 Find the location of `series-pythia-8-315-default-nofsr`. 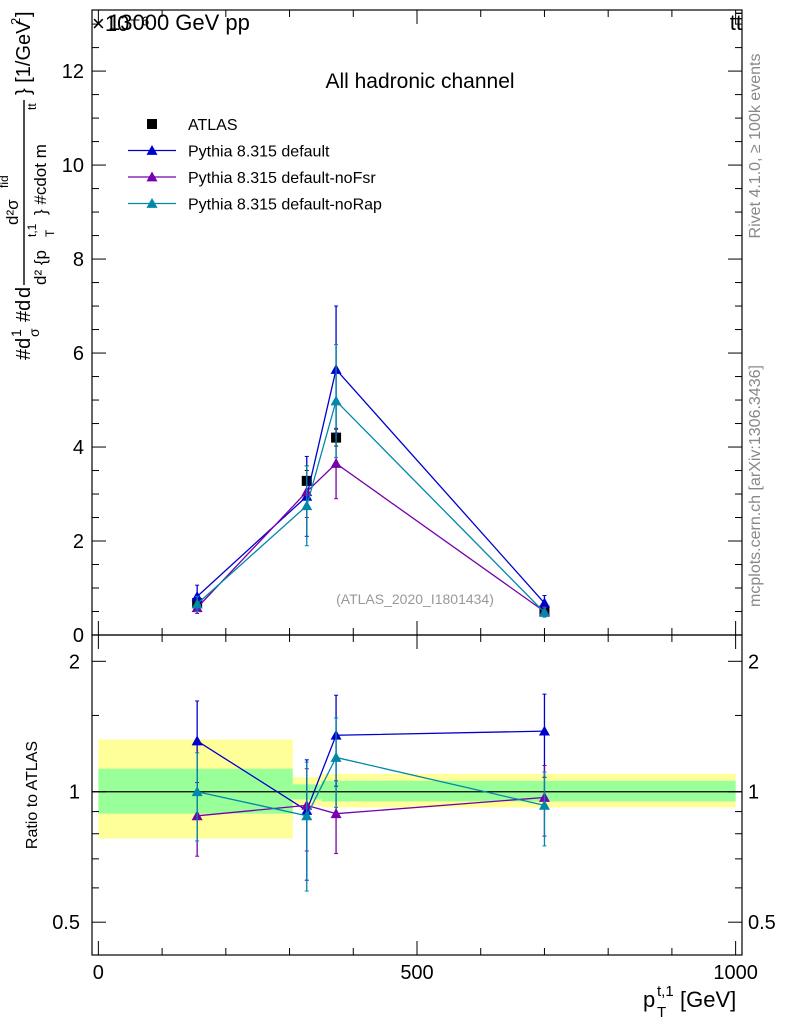

series-pythia-8-315-default-nofsr is located at coordinates (370, 522).